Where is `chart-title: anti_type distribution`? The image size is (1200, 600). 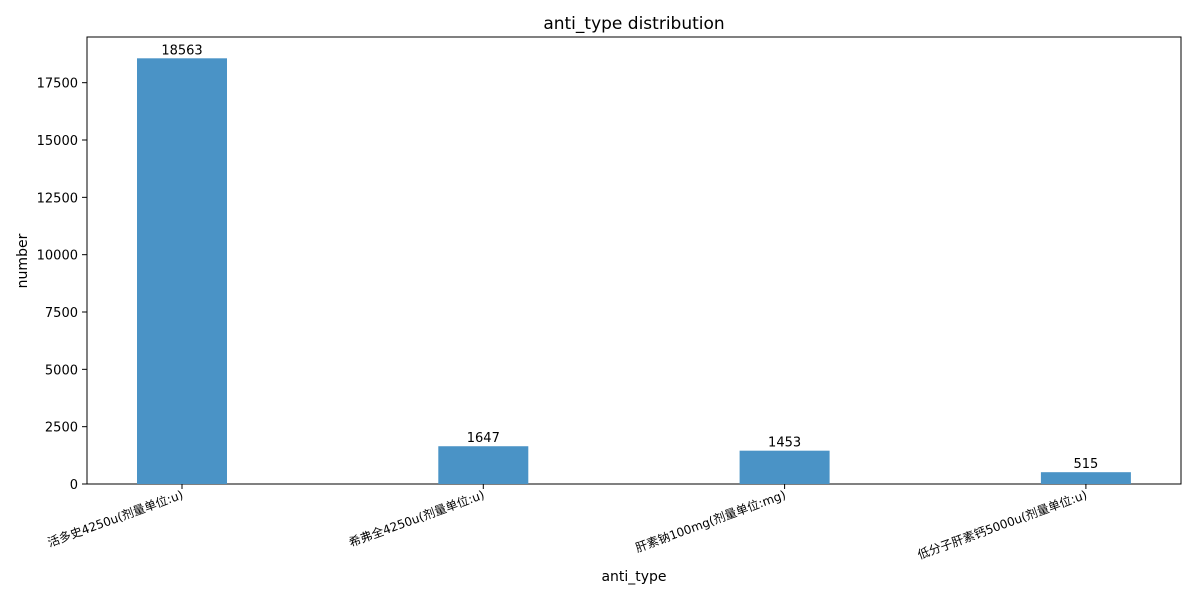
chart-title: anti_type distribution is located at coordinates (633, 24).